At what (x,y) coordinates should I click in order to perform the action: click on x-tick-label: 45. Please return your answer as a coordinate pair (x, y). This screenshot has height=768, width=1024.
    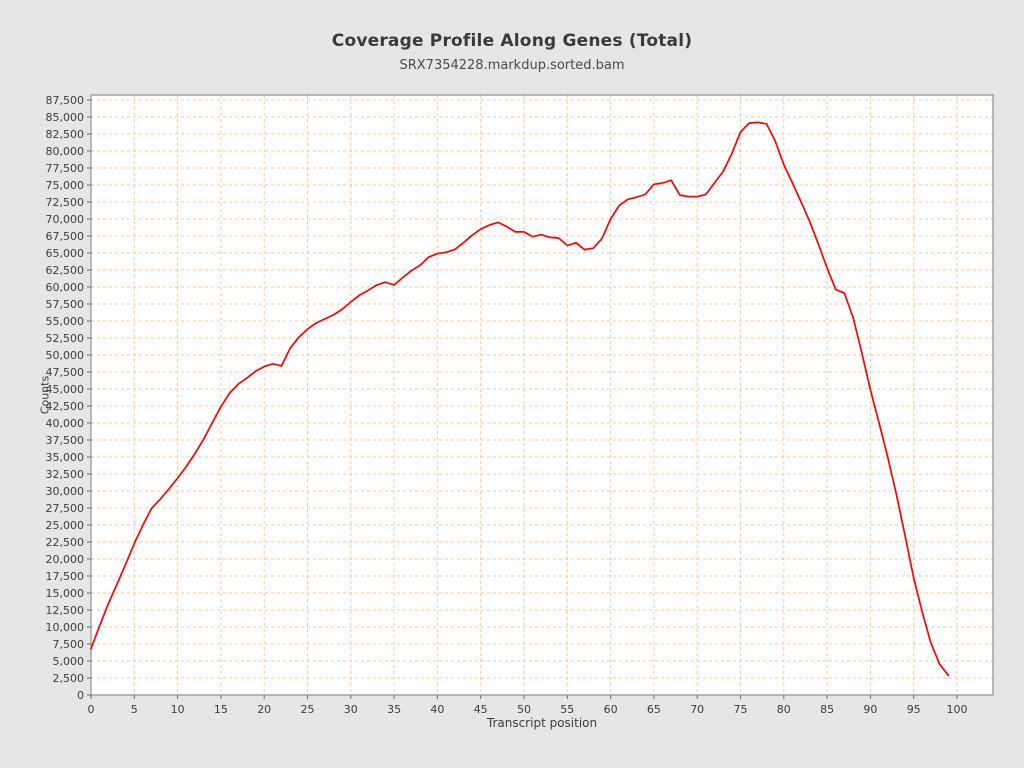
    Looking at the image, I should click on (481, 709).